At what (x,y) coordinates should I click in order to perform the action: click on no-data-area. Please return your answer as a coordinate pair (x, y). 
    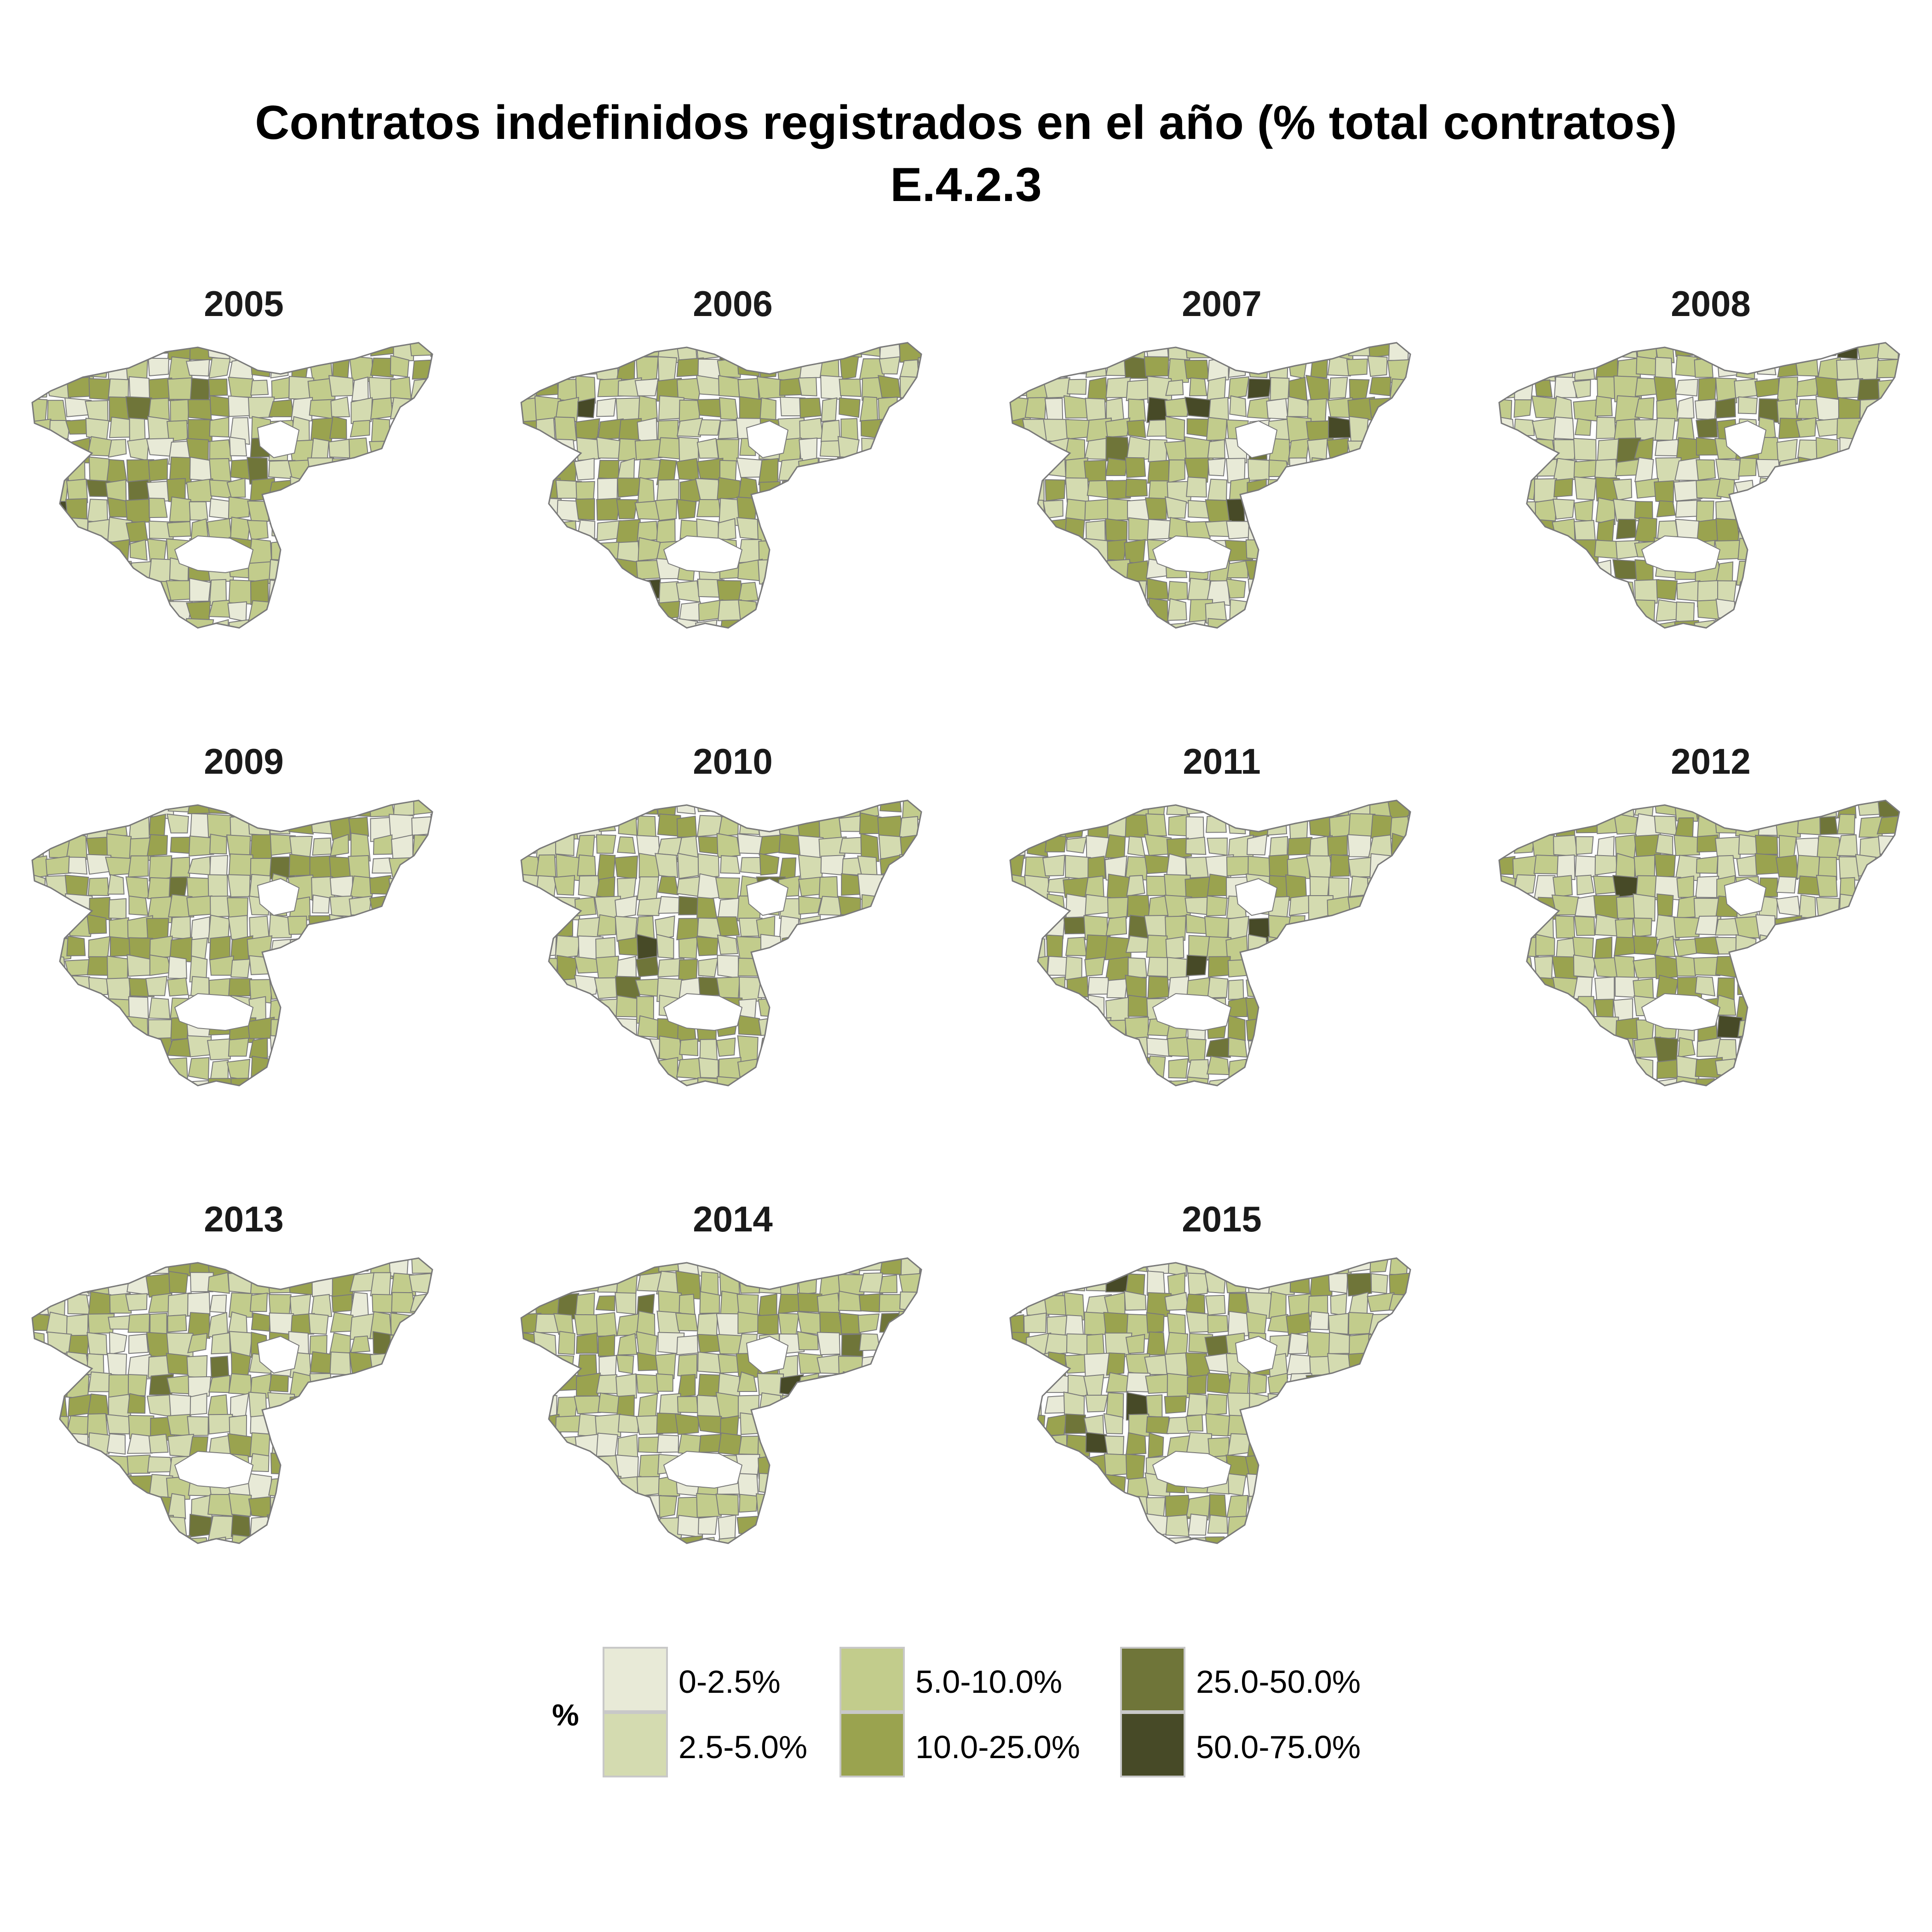
    Looking at the image, I should click on (1256, 1354).